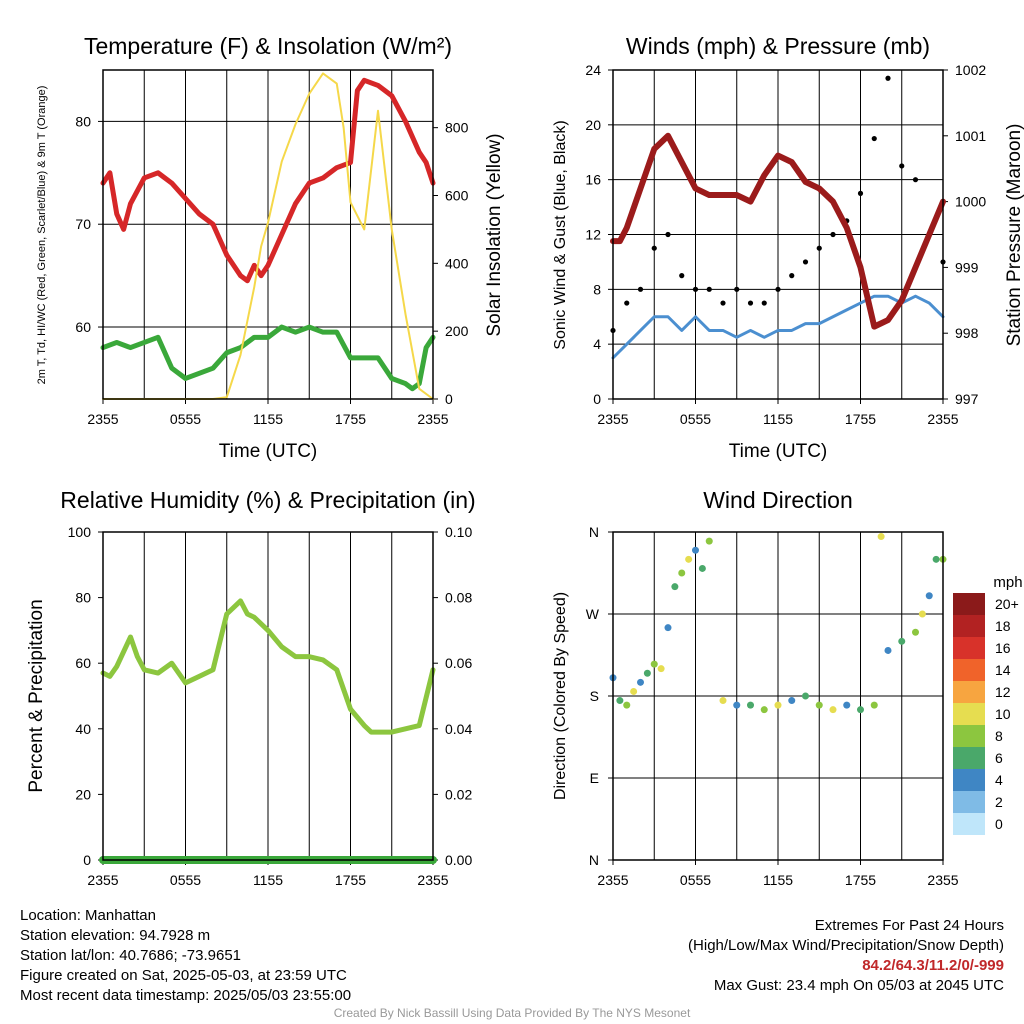  I want to click on y2-tick-label: 0.06, so click(458, 663).